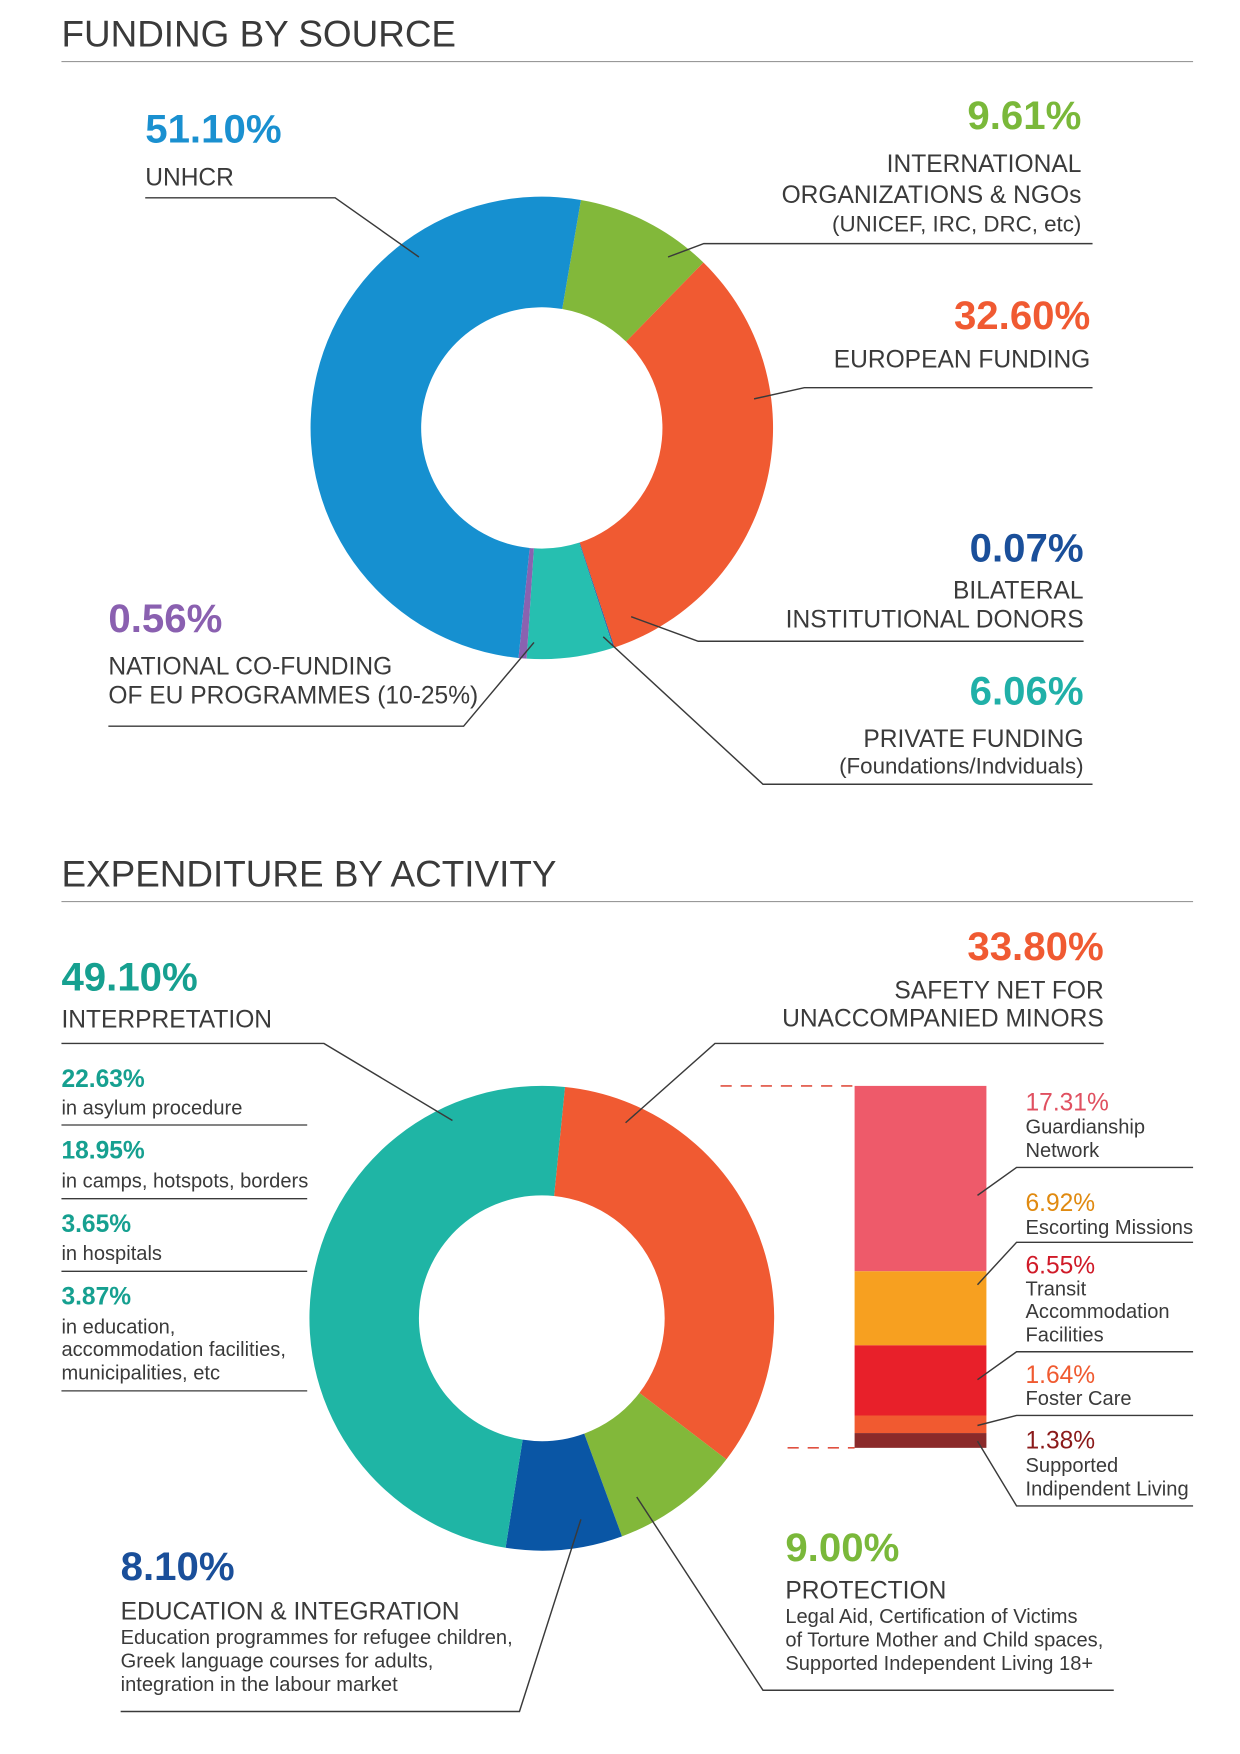 The height and width of the screenshot is (1754, 1240). What do you see at coordinates (1110, 1228) in the screenshot?
I see `segment-label: Escorting Missions` at bounding box center [1110, 1228].